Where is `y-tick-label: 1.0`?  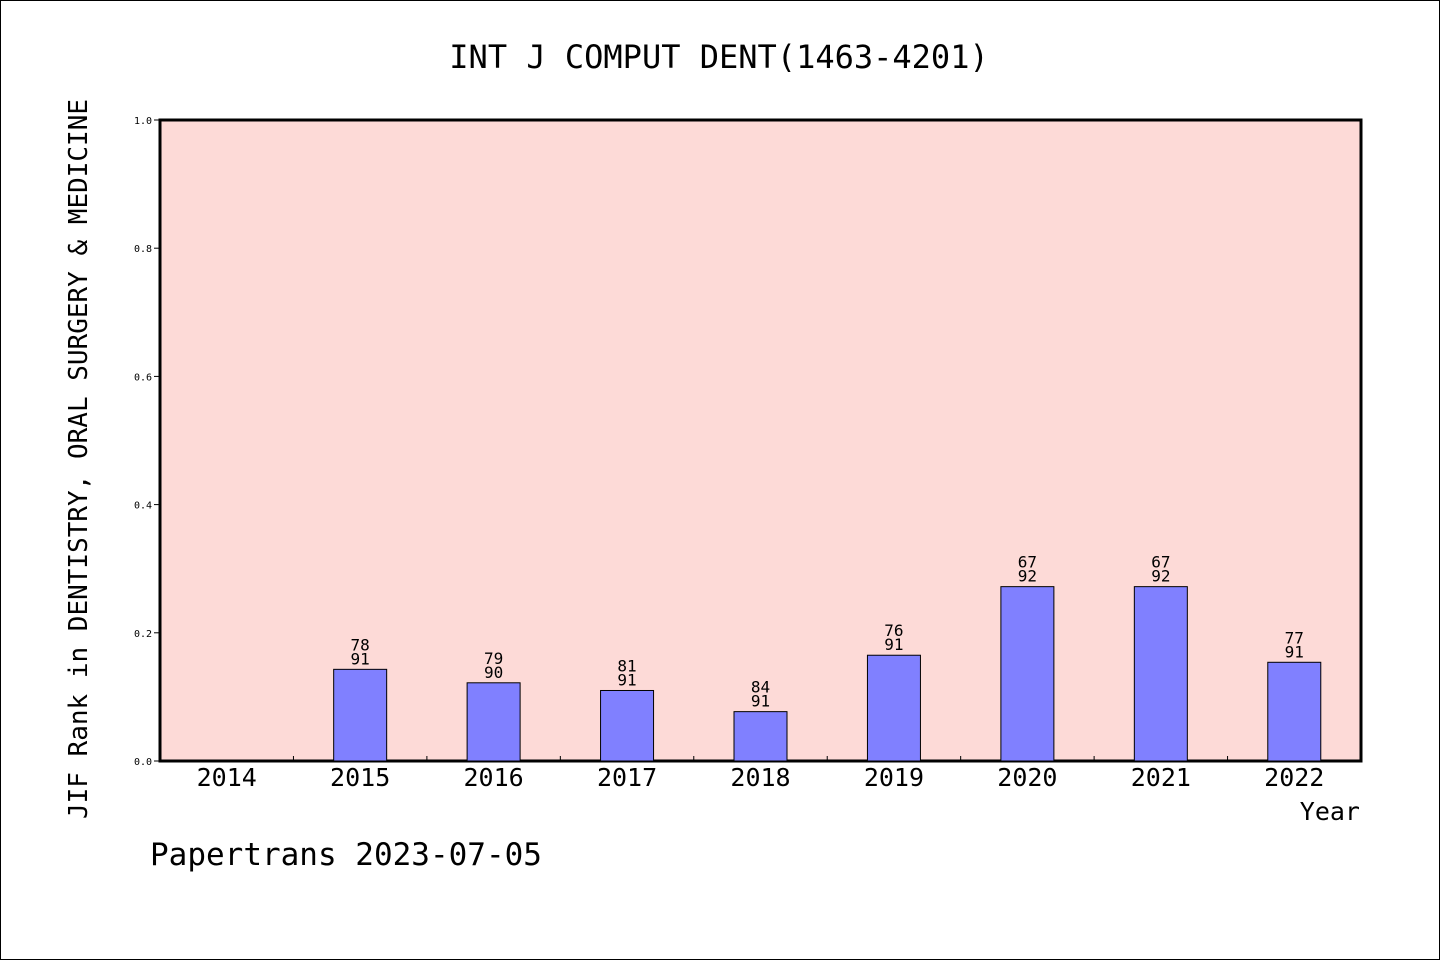 y-tick-label: 1.0 is located at coordinates (143, 121).